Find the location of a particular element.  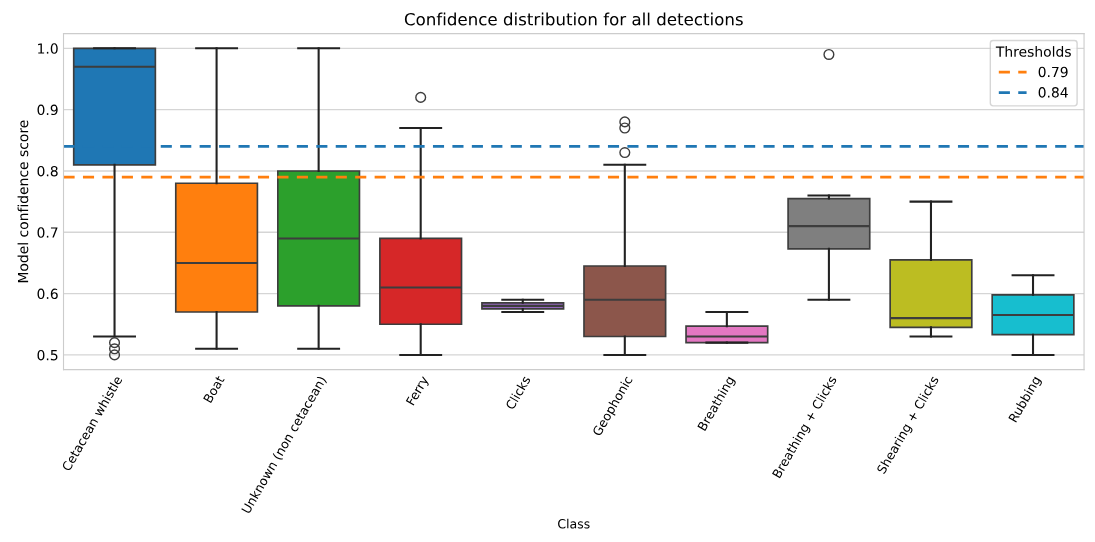

legend-label: 0.84 is located at coordinates (1053, 92).